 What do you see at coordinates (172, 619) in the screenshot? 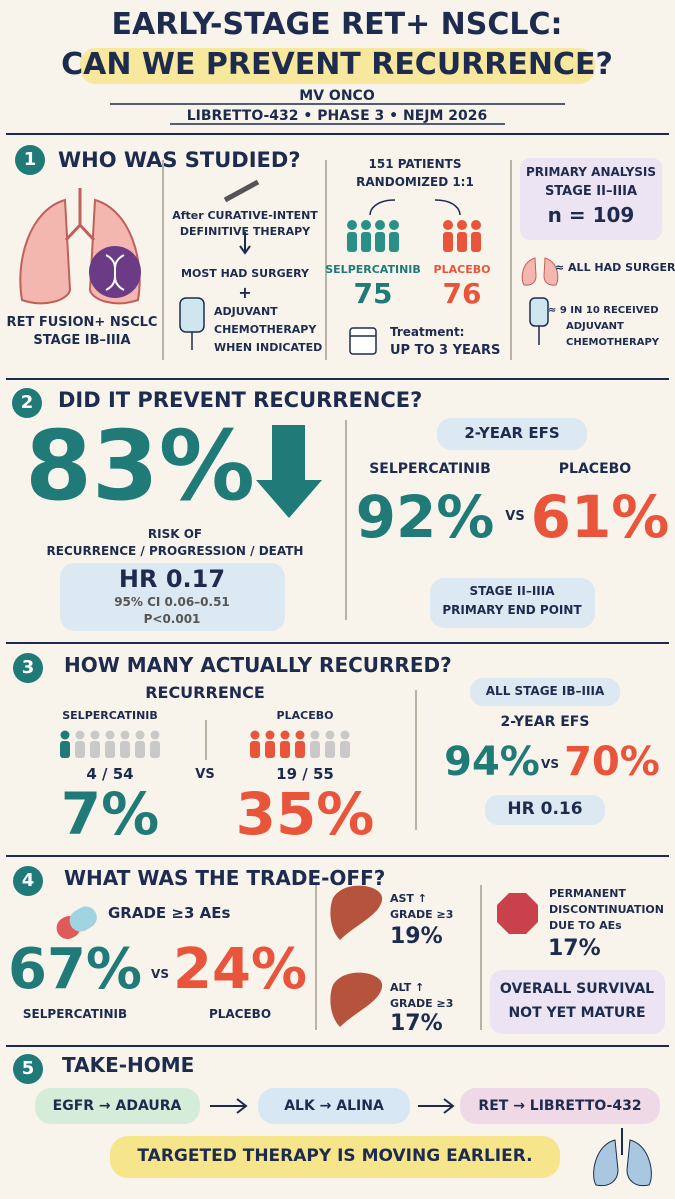
I see `p-value: P<0.001` at bounding box center [172, 619].